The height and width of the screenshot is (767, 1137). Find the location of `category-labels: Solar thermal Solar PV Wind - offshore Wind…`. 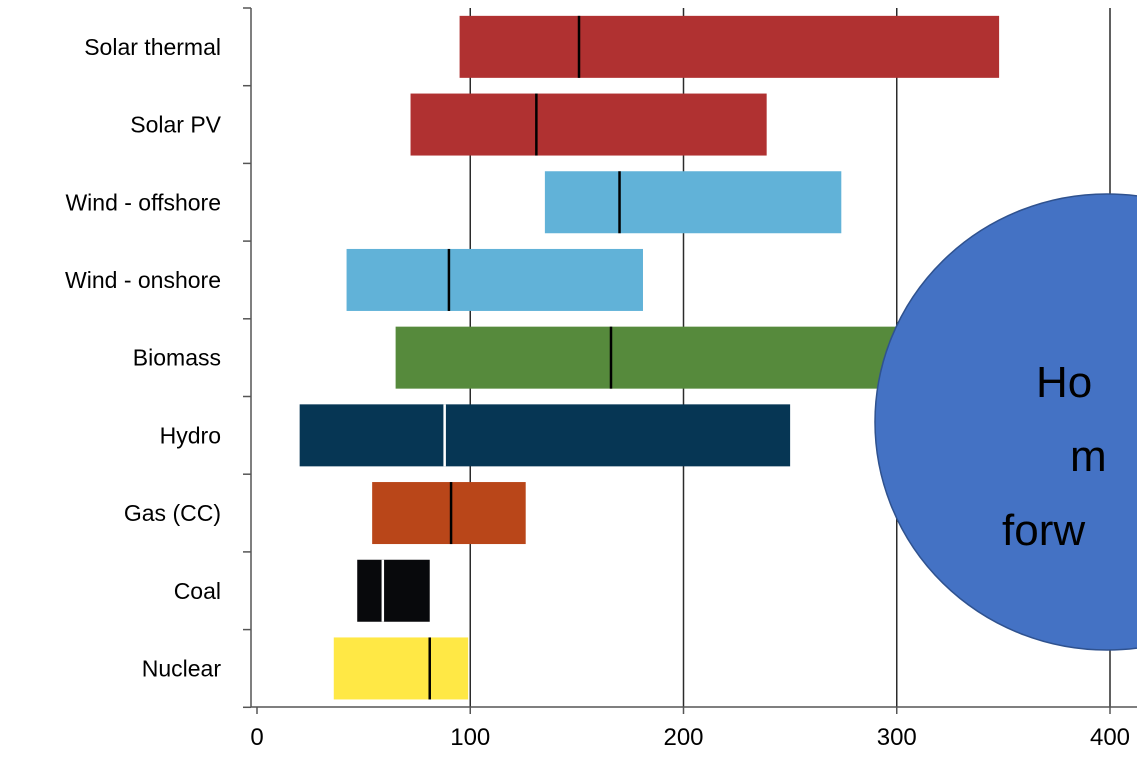

category-labels: Solar thermal Solar PV Wind - offshore Wind… is located at coordinates (143, 358).